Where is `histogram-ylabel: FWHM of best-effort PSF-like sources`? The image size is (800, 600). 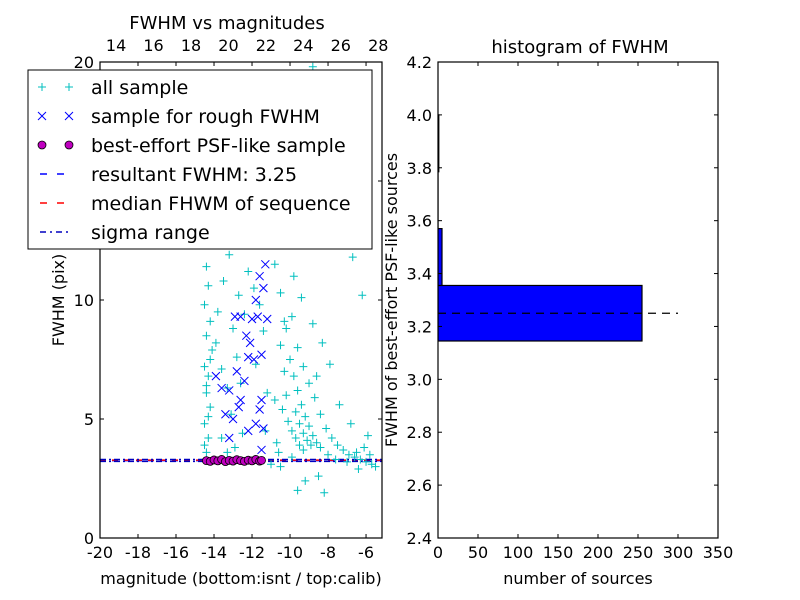
histogram-ylabel: FWHM of best-effort PSF-like sources is located at coordinates (391, 300).